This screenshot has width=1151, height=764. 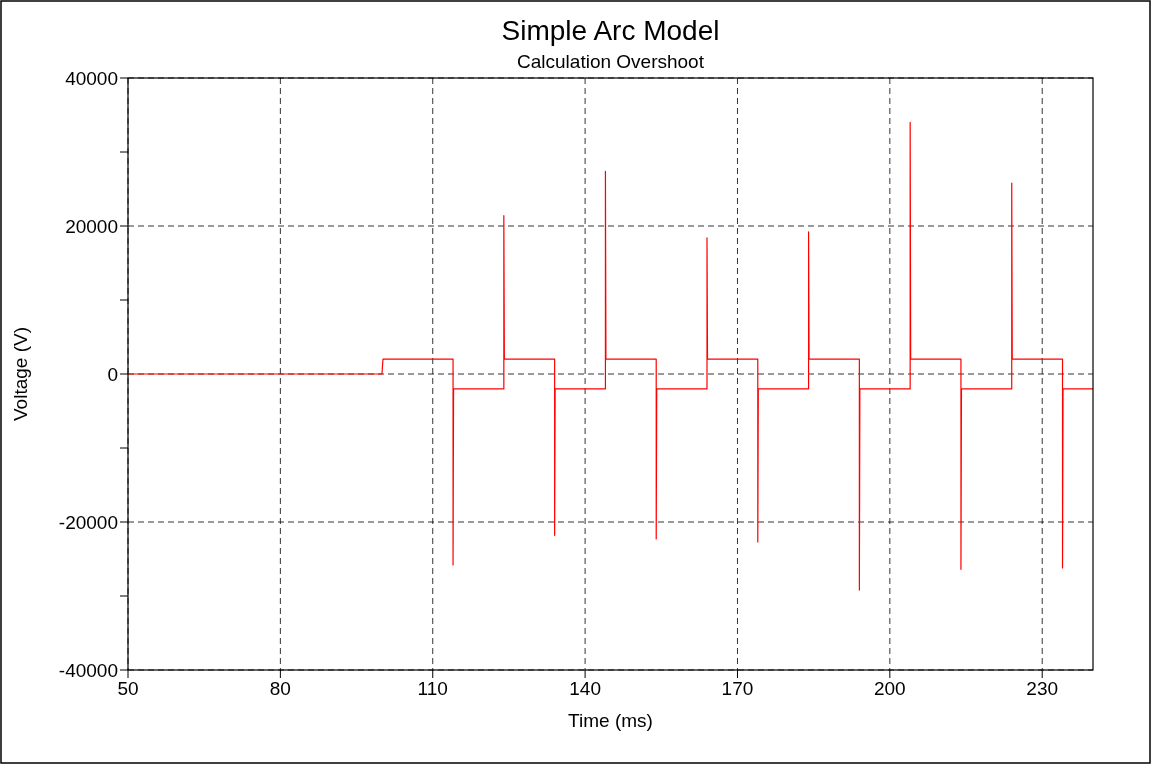 What do you see at coordinates (610, 30) in the screenshot?
I see `chart-title: Simple Arc Model` at bounding box center [610, 30].